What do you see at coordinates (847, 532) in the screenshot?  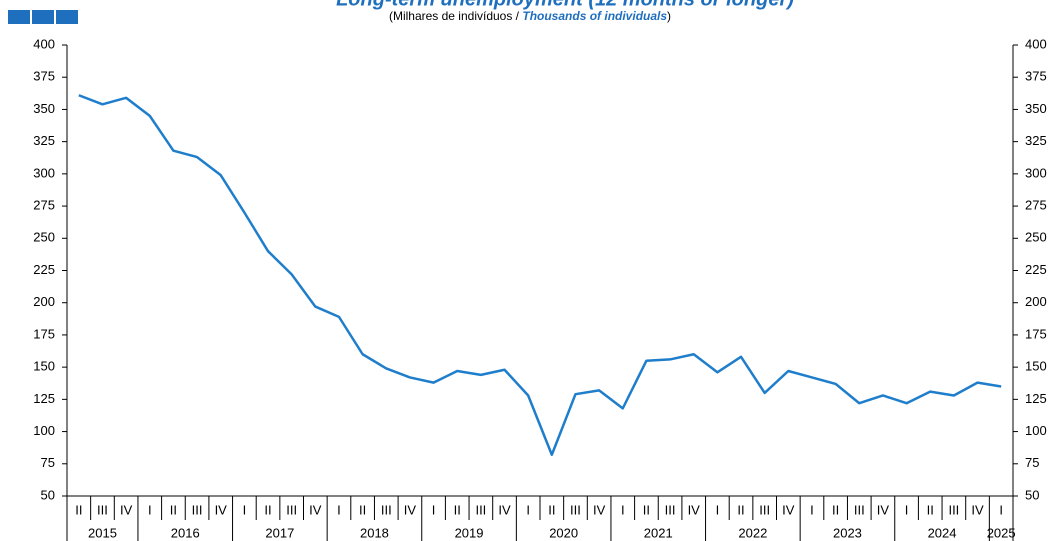 I see `year-label: 2023` at bounding box center [847, 532].